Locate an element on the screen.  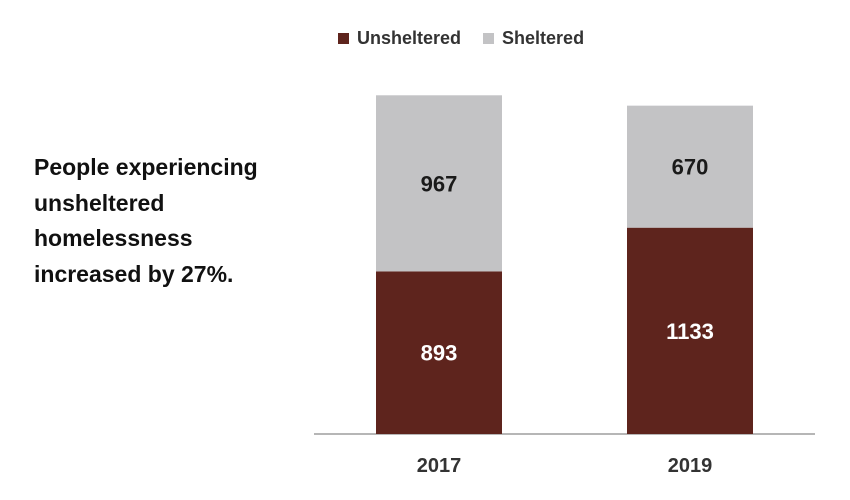
bar-sheltered-2019 is located at coordinates (690, 166).